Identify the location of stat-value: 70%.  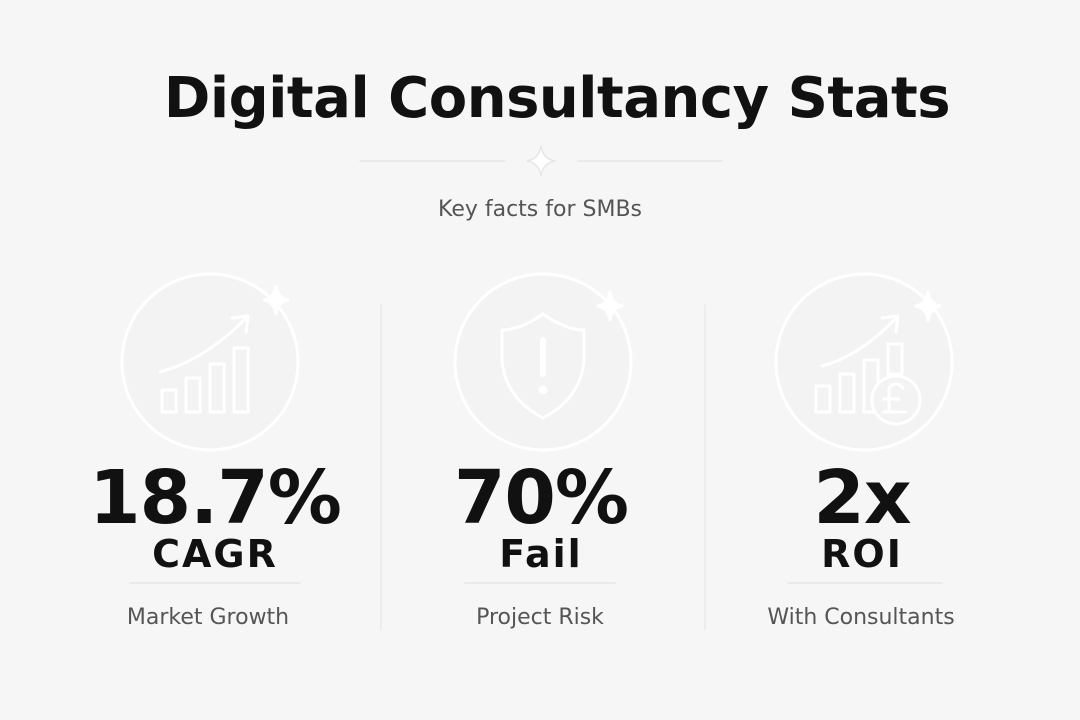
(541, 498).